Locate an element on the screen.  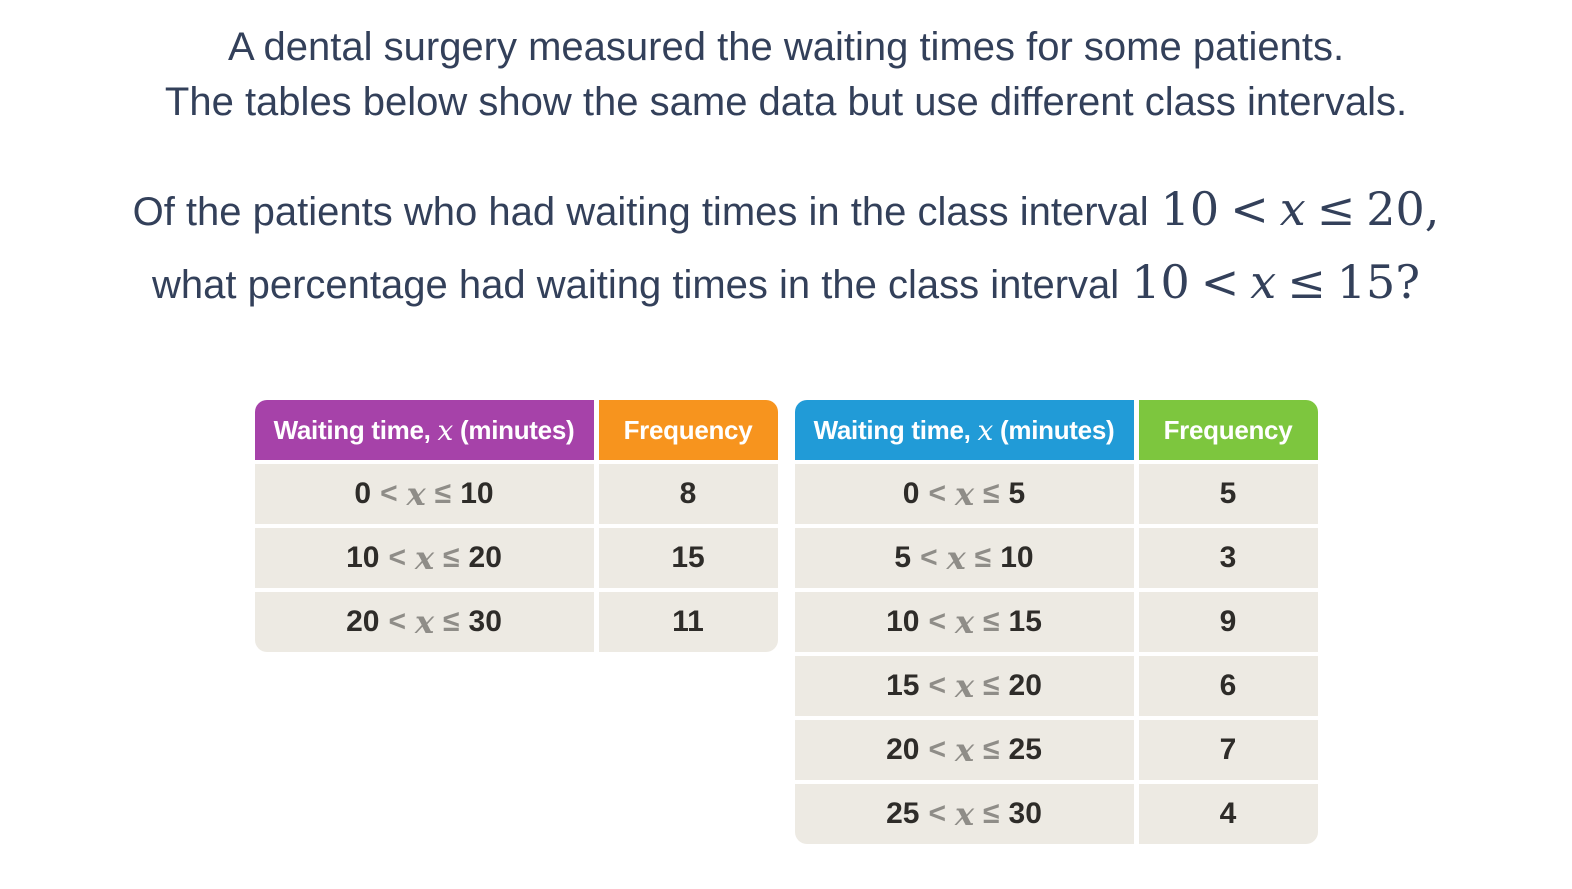
frequency-value-cell: 15 is located at coordinates (688, 558).